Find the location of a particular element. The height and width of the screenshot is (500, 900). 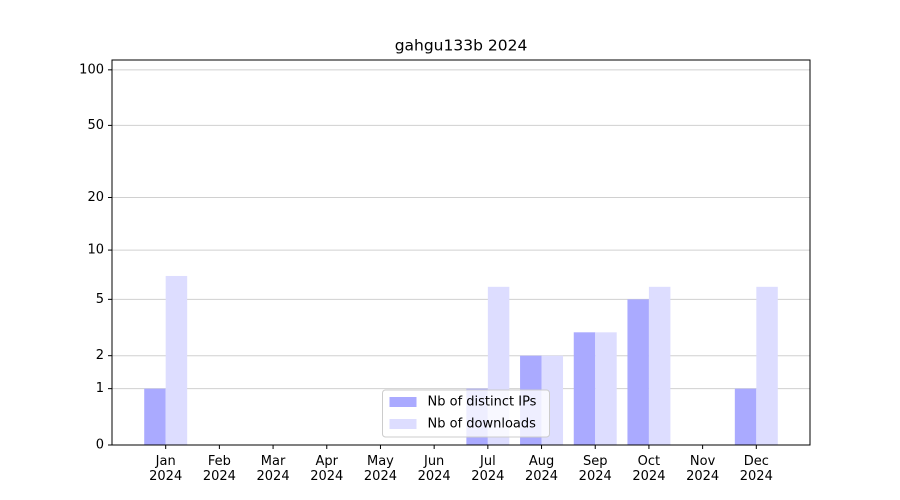

legend-label: Nb of downloads is located at coordinates (482, 424).